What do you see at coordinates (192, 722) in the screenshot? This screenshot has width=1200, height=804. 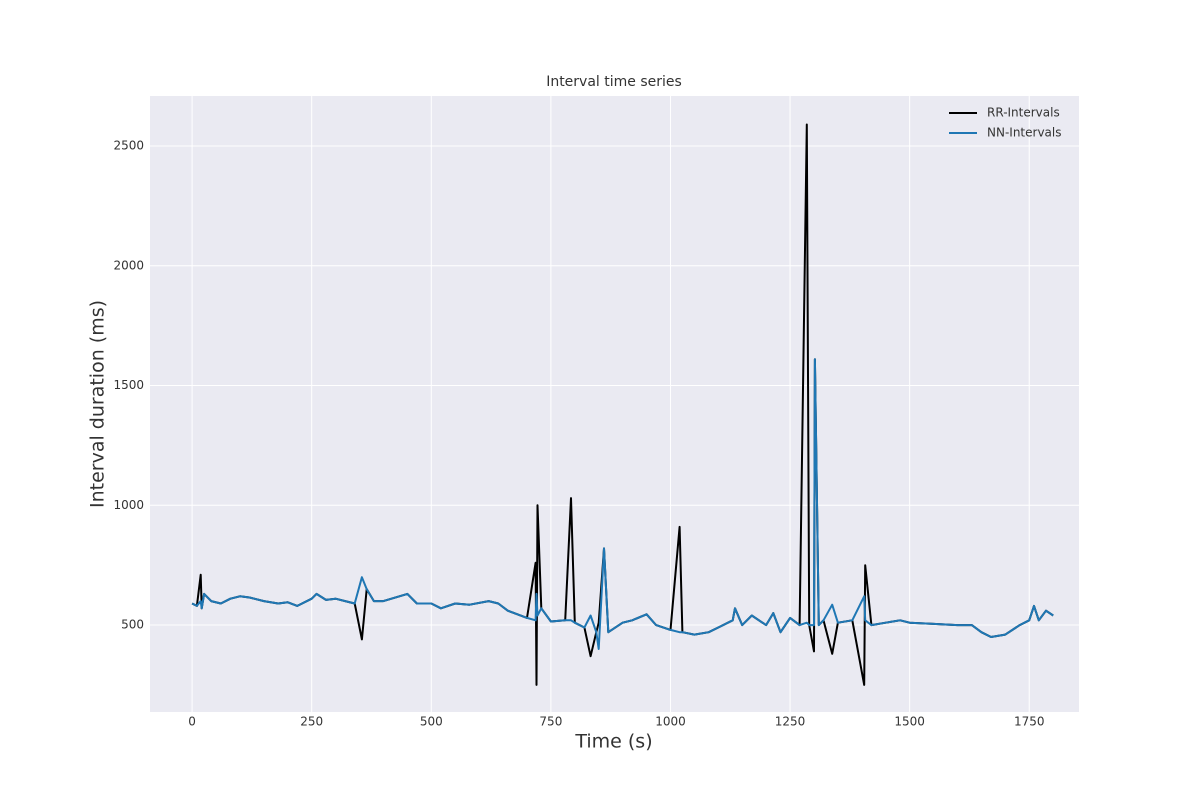 I see `x-tick-label: 0` at bounding box center [192, 722].